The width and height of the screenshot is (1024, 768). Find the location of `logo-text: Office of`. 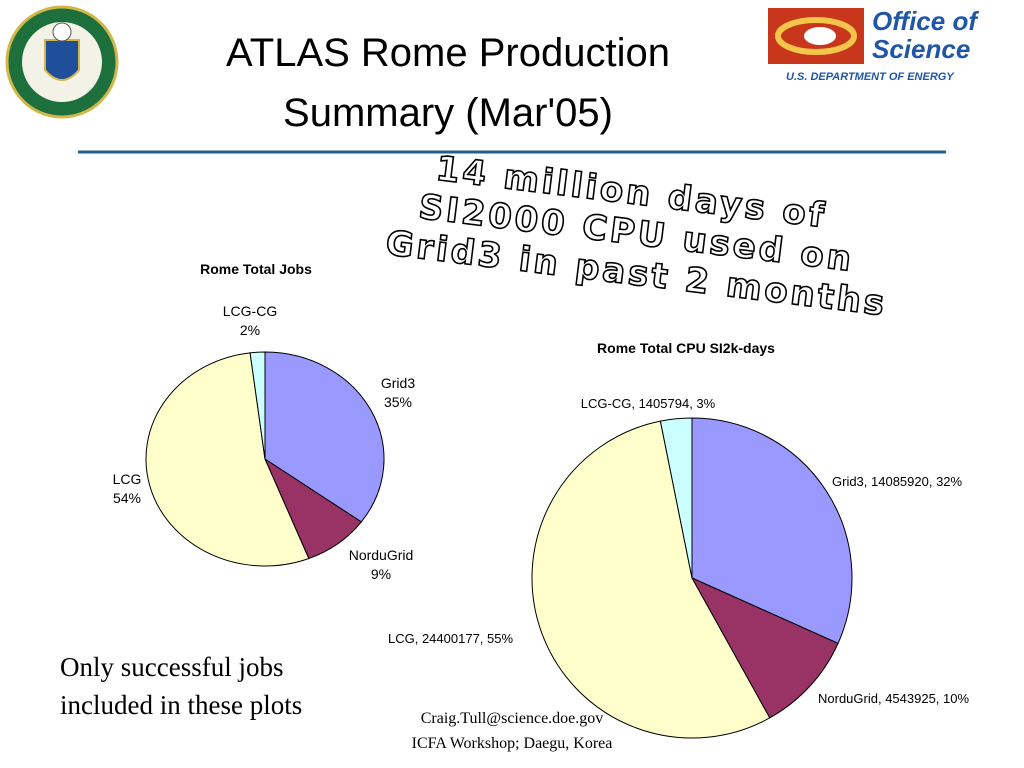

logo-text: Office of is located at coordinates (925, 21).